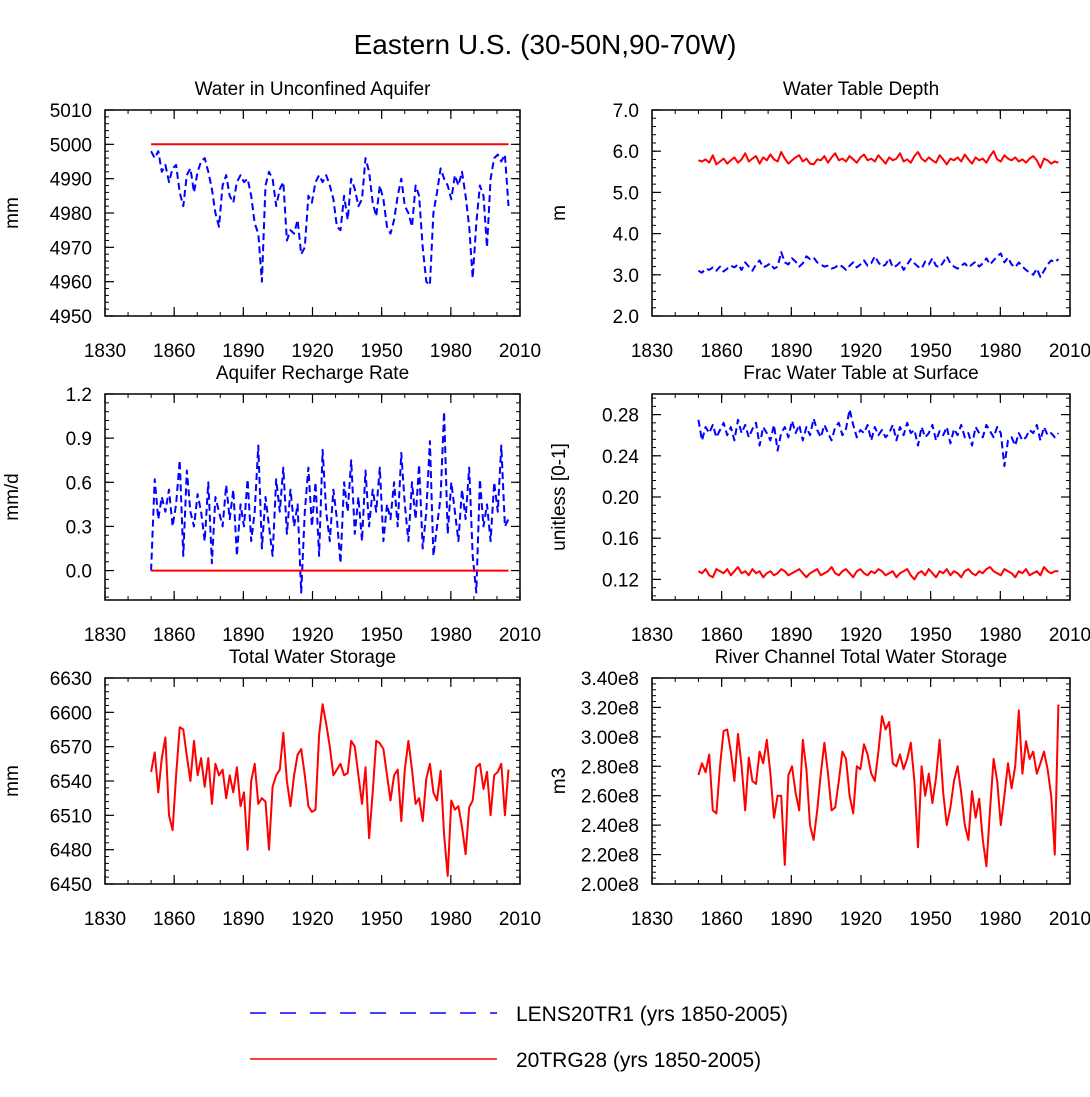 This screenshot has width=1090, height=1097. What do you see at coordinates (610, 679) in the screenshot?
I see `y-tick-label: 3.40e8` at bounding box center [610, 679].